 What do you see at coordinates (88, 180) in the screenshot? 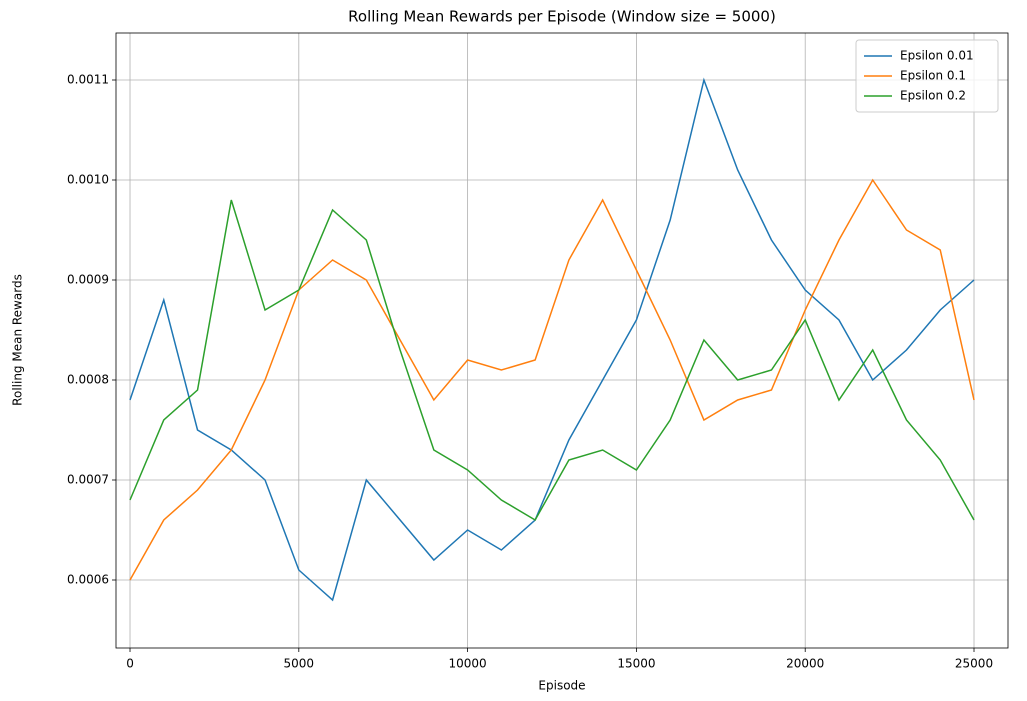
I see `y-tick-label: 0.0010` at bounding box center [88, 180].